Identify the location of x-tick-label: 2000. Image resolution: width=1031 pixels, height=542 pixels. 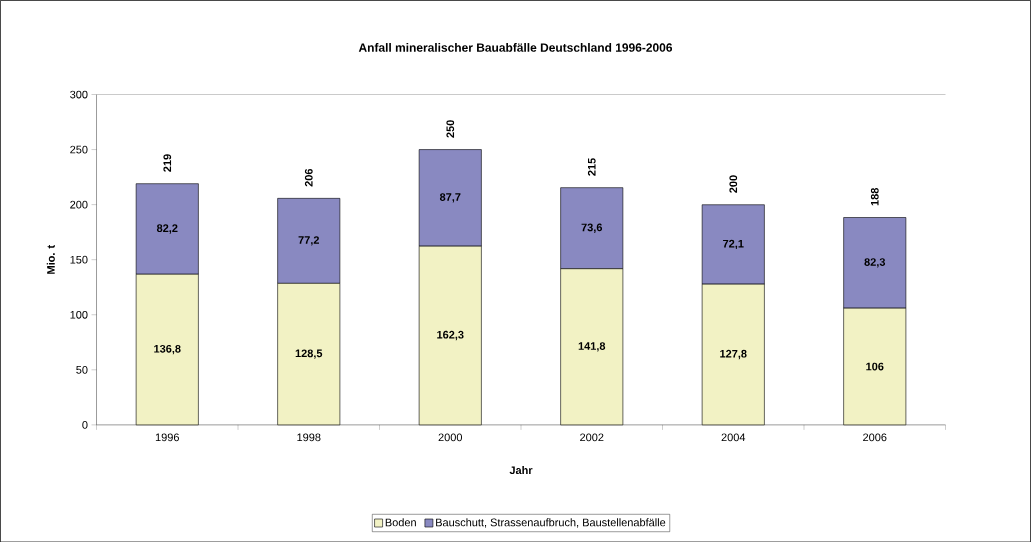
(450, 437).